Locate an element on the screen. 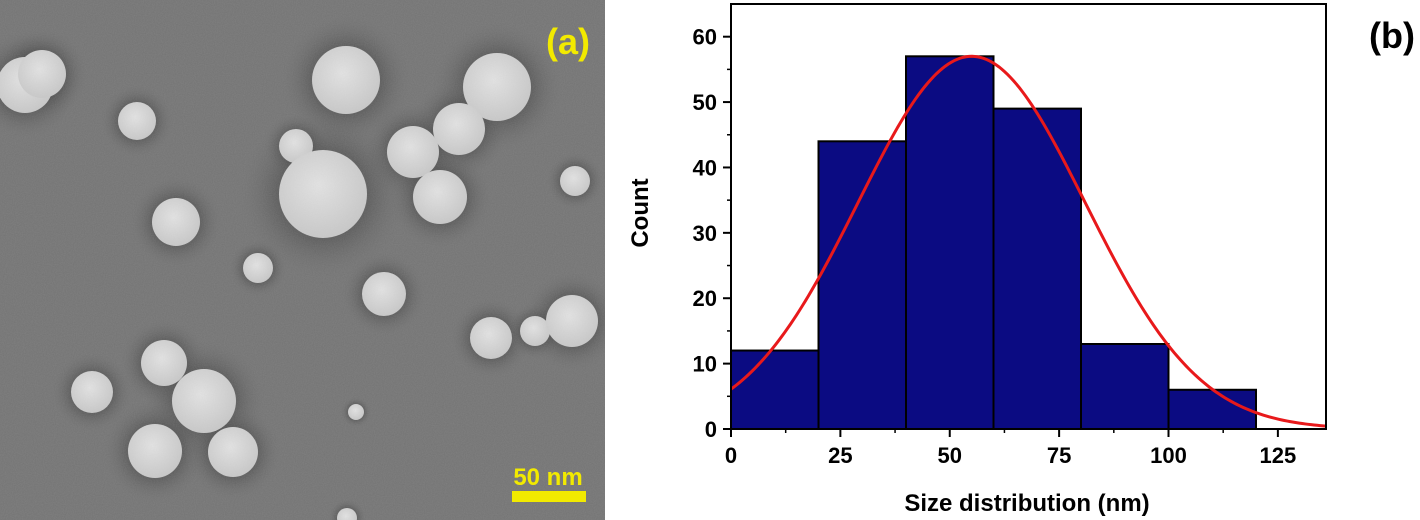 The height and width of the screenshot is (520, 1420). x-tick-label: 75 is located at coordinates (1059, 455).